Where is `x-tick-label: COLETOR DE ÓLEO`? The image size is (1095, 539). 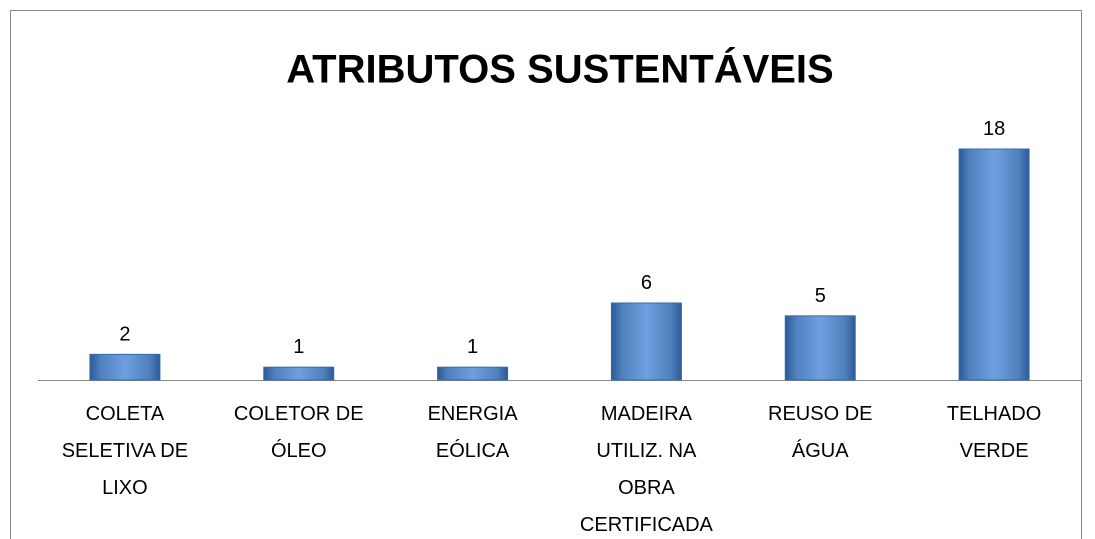
x-tick-label: COLETOR DE ÓLEO is located at coordinates (298, 432).